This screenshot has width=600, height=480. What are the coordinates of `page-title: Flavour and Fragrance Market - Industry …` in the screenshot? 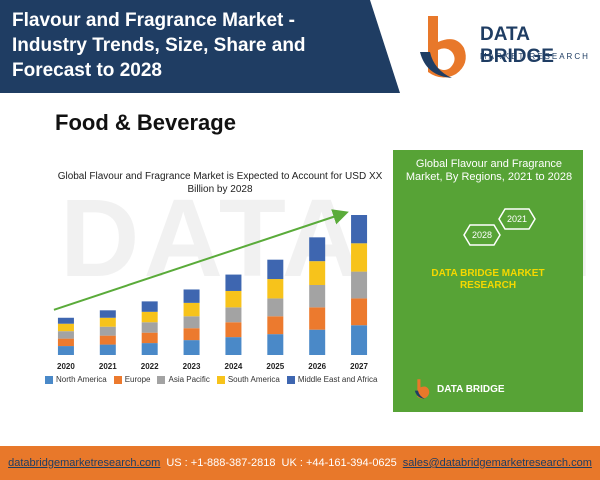 It's located at (159, 45).